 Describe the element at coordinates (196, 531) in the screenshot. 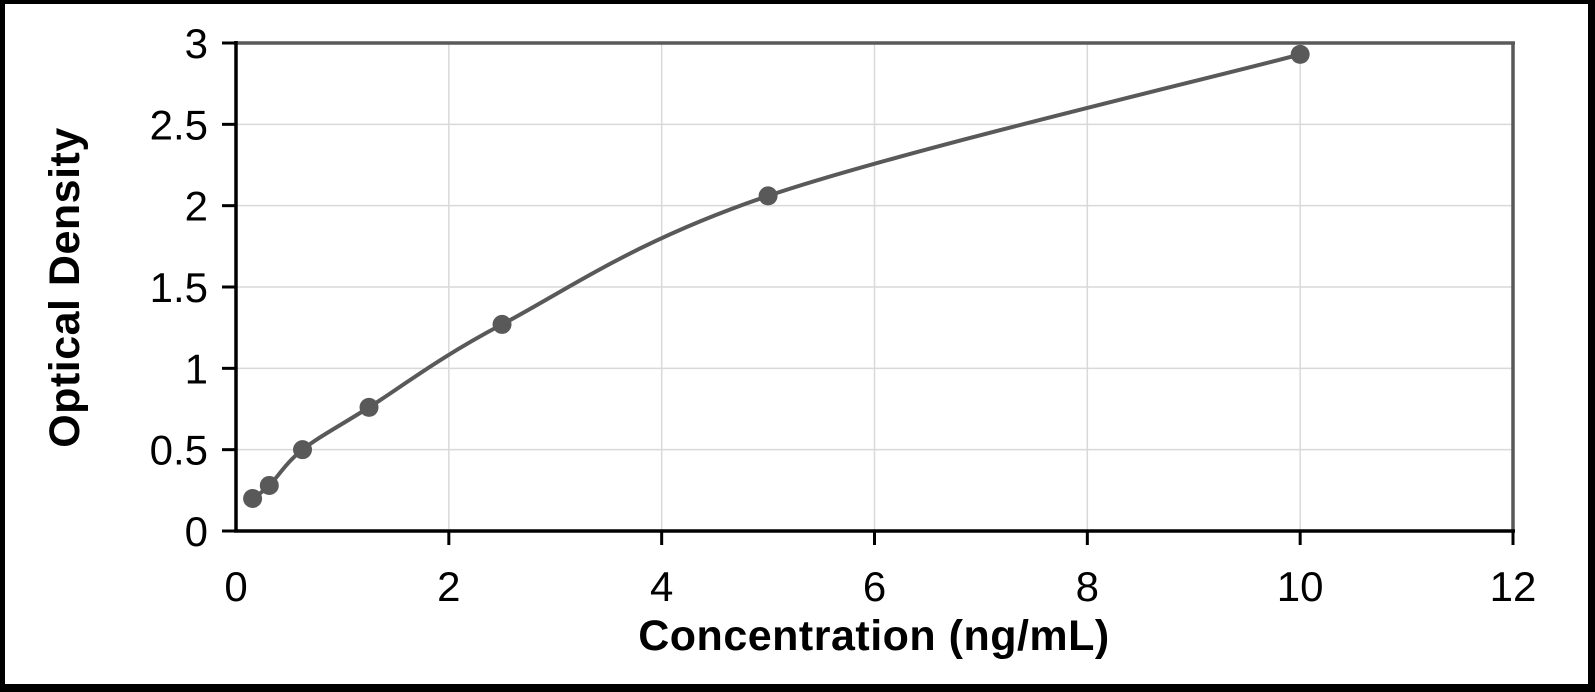

I see `y-tick-label: 0` at that location.